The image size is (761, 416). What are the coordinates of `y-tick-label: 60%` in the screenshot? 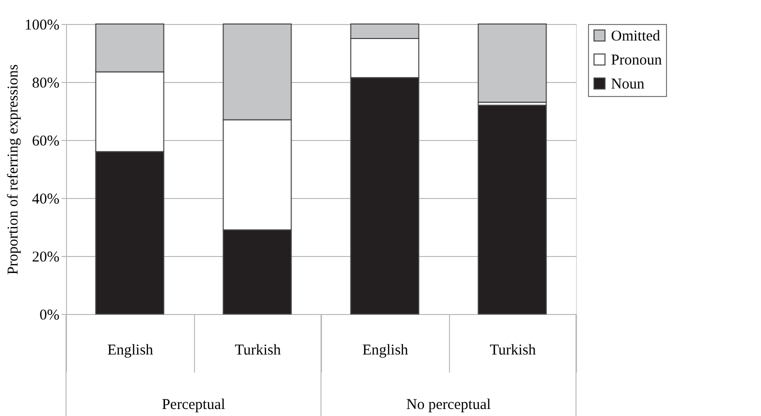 It's located at (46, 142).